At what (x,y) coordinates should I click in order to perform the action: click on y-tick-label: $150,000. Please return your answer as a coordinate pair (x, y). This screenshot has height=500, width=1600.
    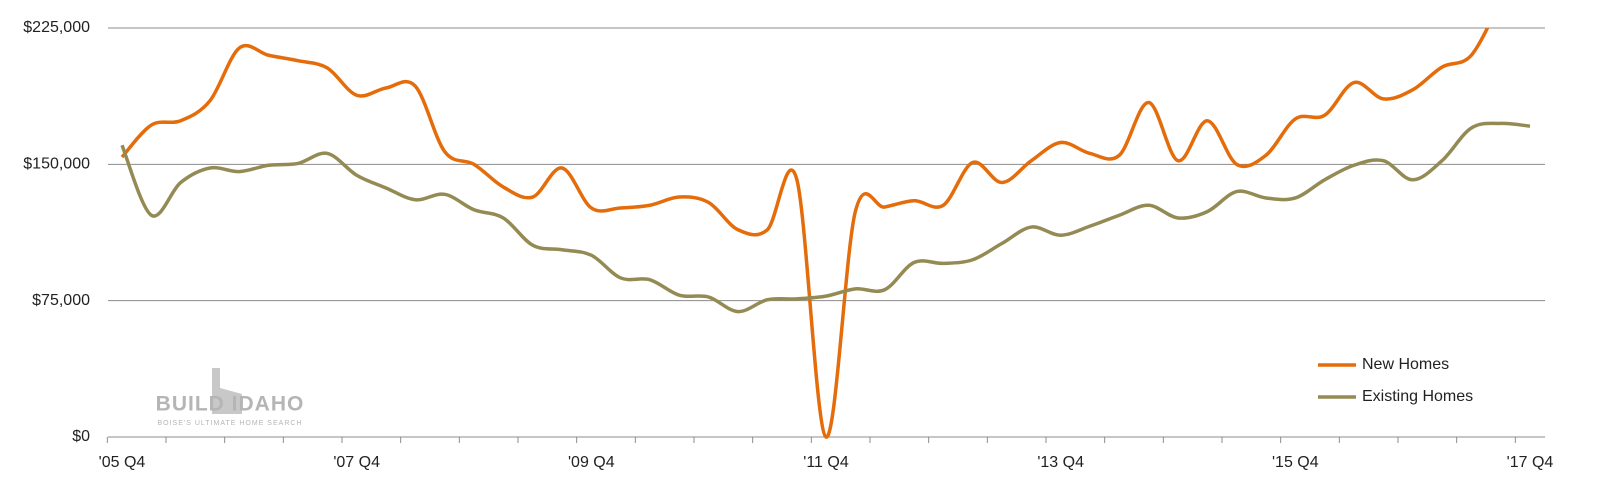
    Looking at the image, I should click on (56, 164).